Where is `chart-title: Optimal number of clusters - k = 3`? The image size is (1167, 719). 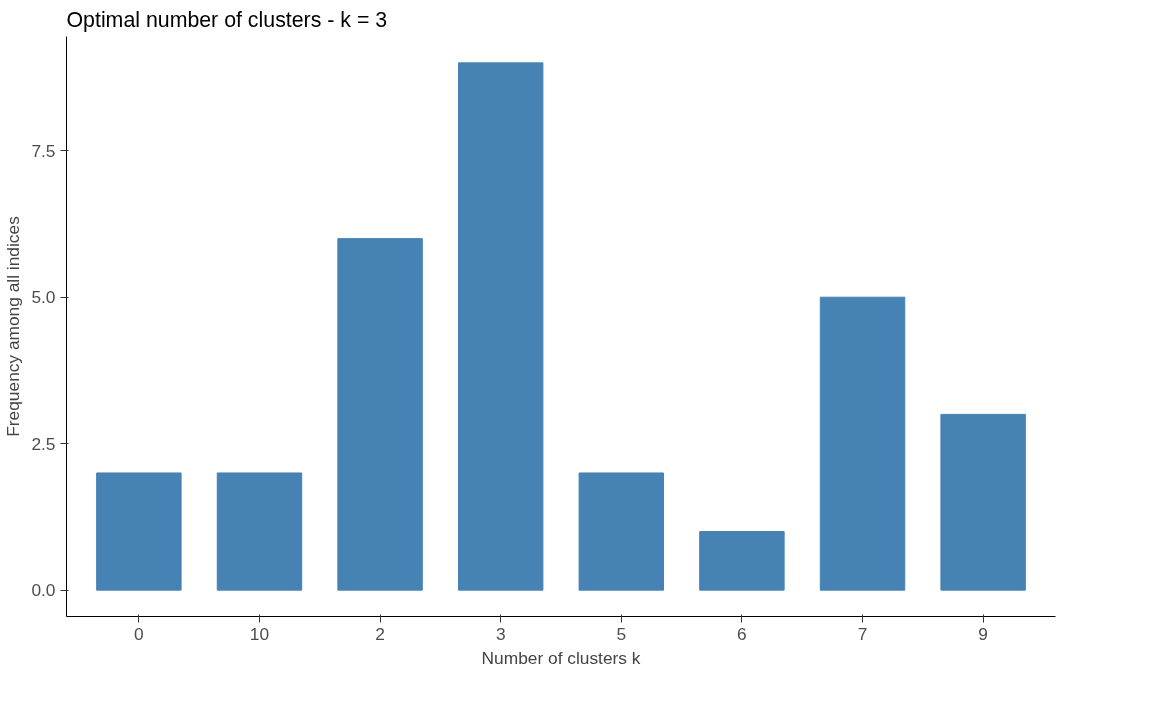 chart-title: Optimal number of clusters - k = 3 is located at coordinates (227, 19).